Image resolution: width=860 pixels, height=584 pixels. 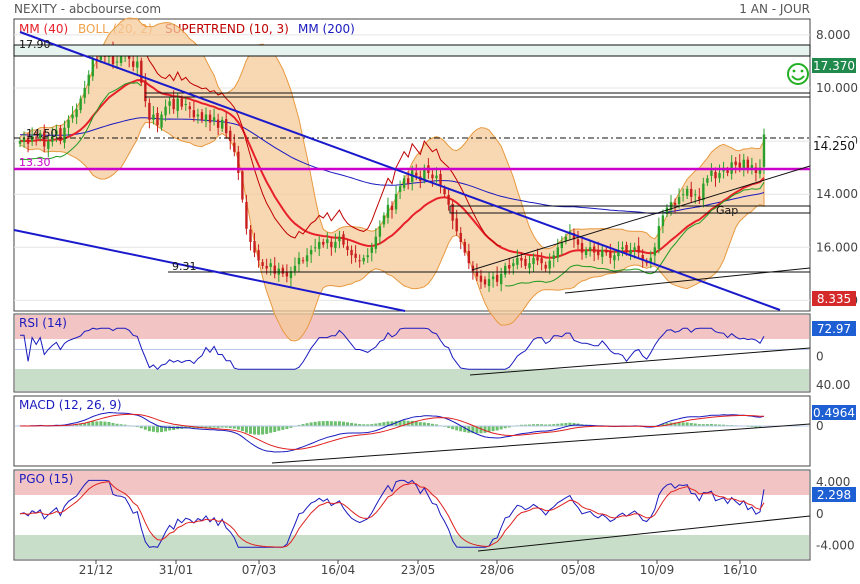 What do you see at coordinates (834, 299) in the screenshot?
I see `badge-low: 8.335` at bounding box center [834, 299].